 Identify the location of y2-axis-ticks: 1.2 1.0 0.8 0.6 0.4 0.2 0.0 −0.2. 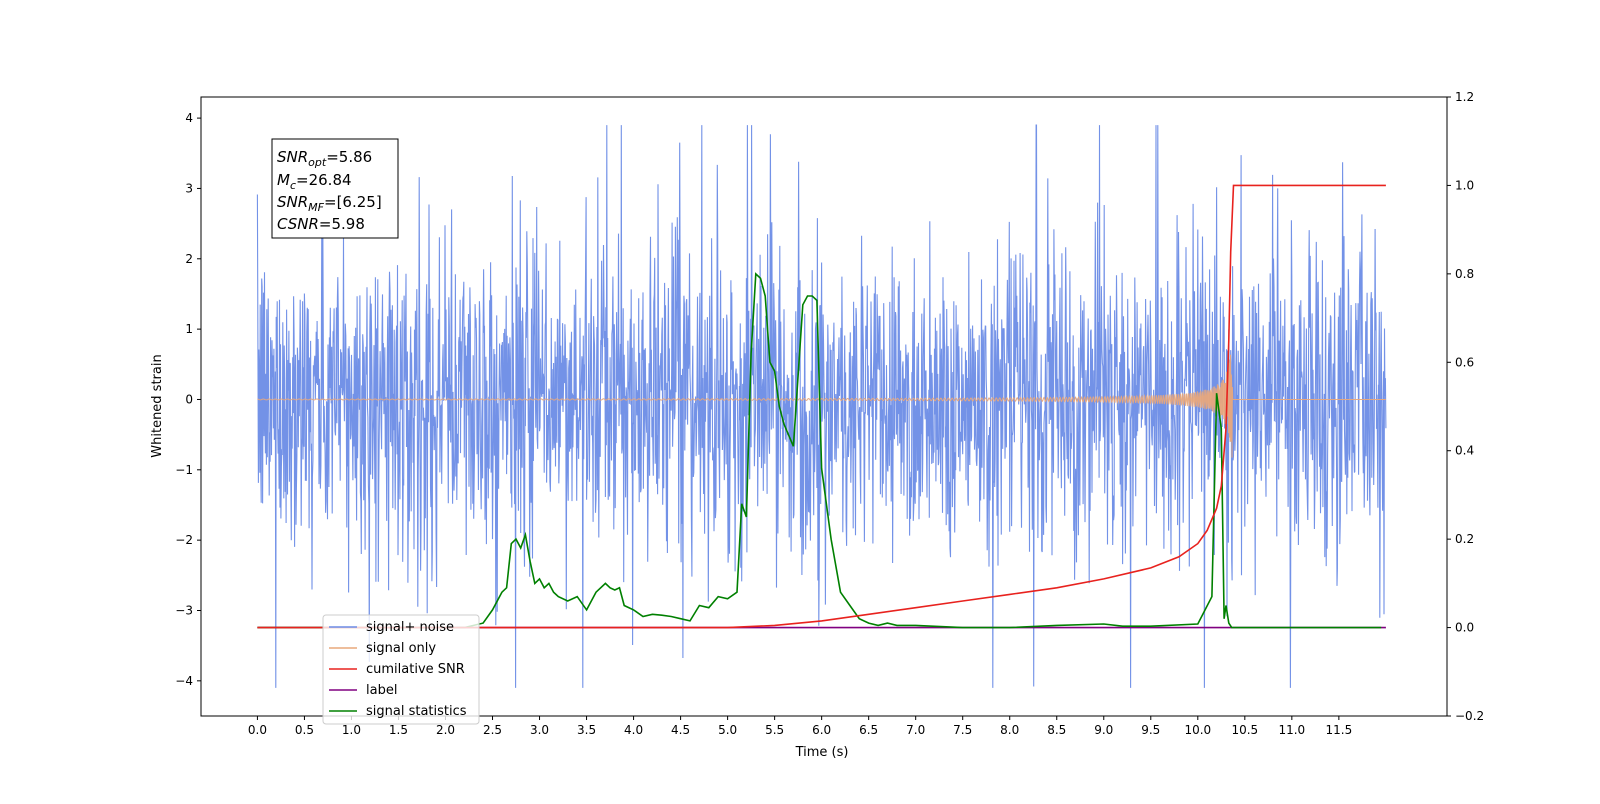
(1465, 406).